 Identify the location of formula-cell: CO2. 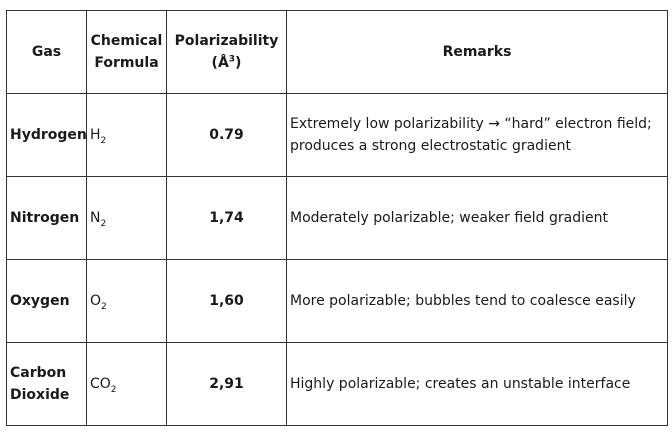
(126, 384).